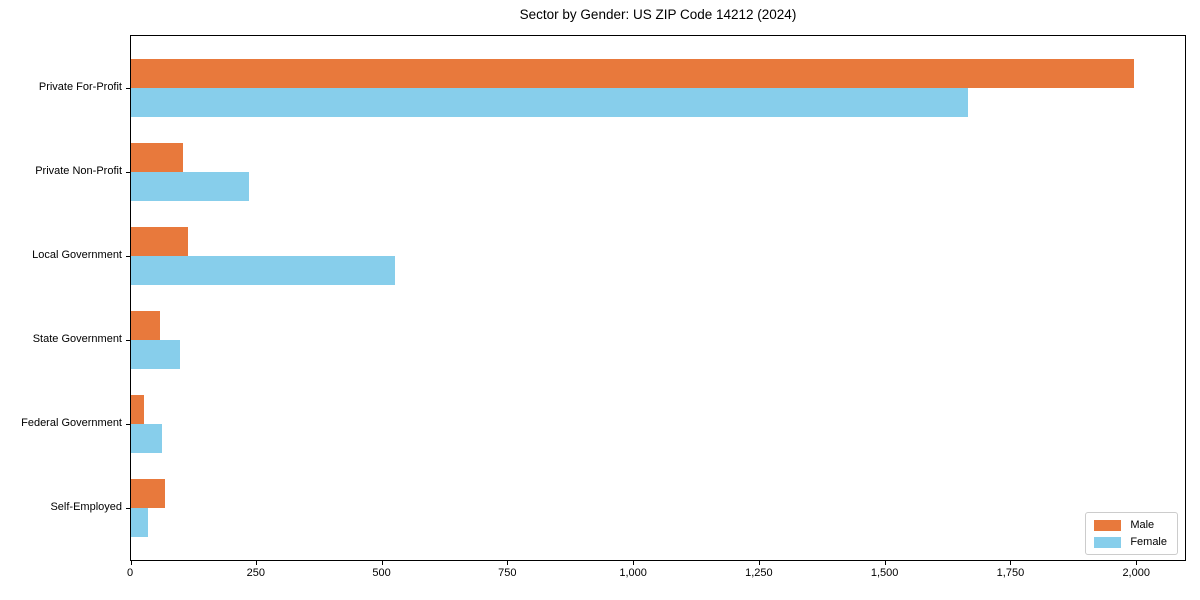  What do you see at coordinates (1131, 533) in the screenshot?
I see `legend: Male Female` at bounding box center [1131, 533].